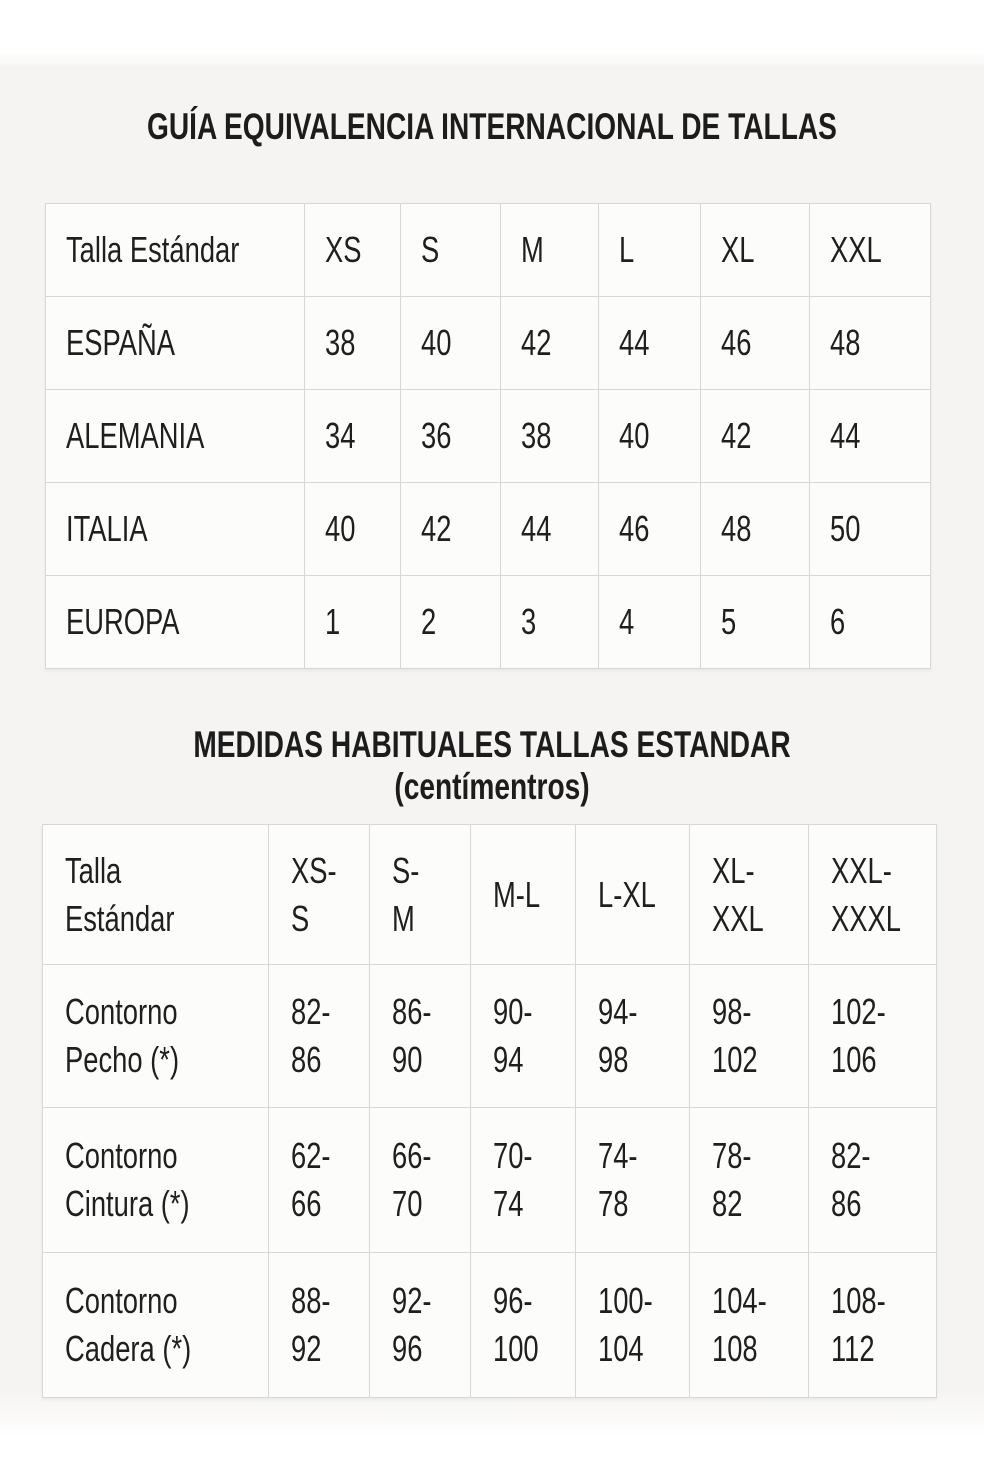 This screenshot has width=984, height=1477. What do you see at coordinates (319, 1325) in the screenshot?
I see `value-cell: 88- 92` at bounding box center [319, 1325].